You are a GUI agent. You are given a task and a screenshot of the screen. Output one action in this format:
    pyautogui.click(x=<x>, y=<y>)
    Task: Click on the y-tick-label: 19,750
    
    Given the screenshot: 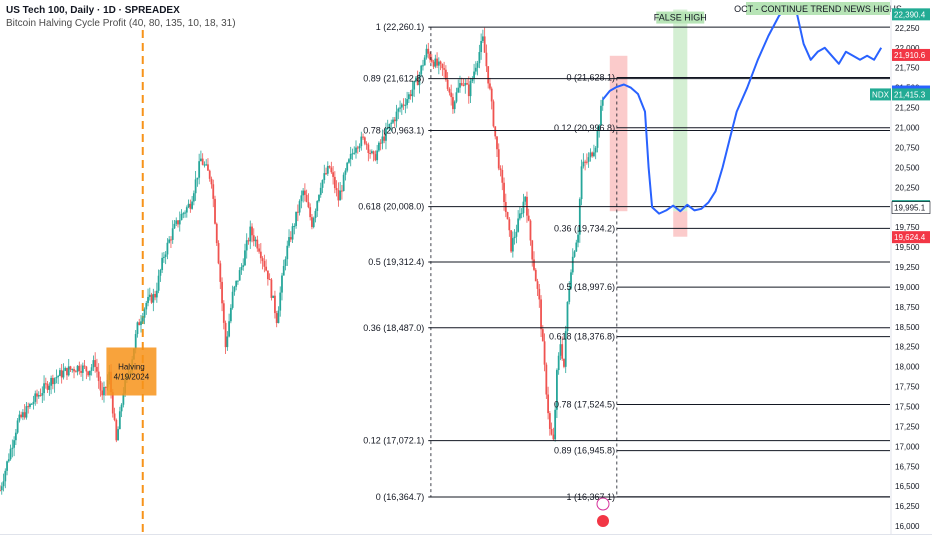 What is the action you would take?
    pyautogui.click(x=907, y=227)
    